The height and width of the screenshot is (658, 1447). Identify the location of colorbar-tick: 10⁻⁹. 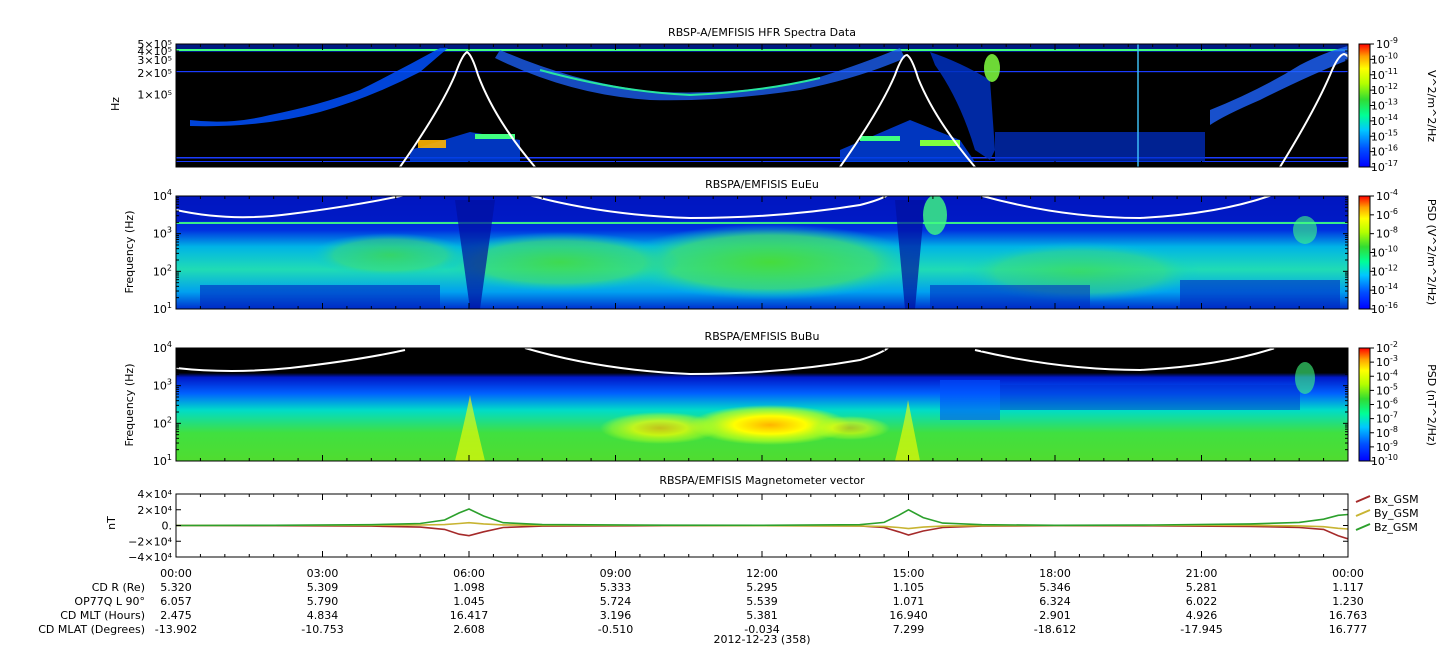
(1387, 446).